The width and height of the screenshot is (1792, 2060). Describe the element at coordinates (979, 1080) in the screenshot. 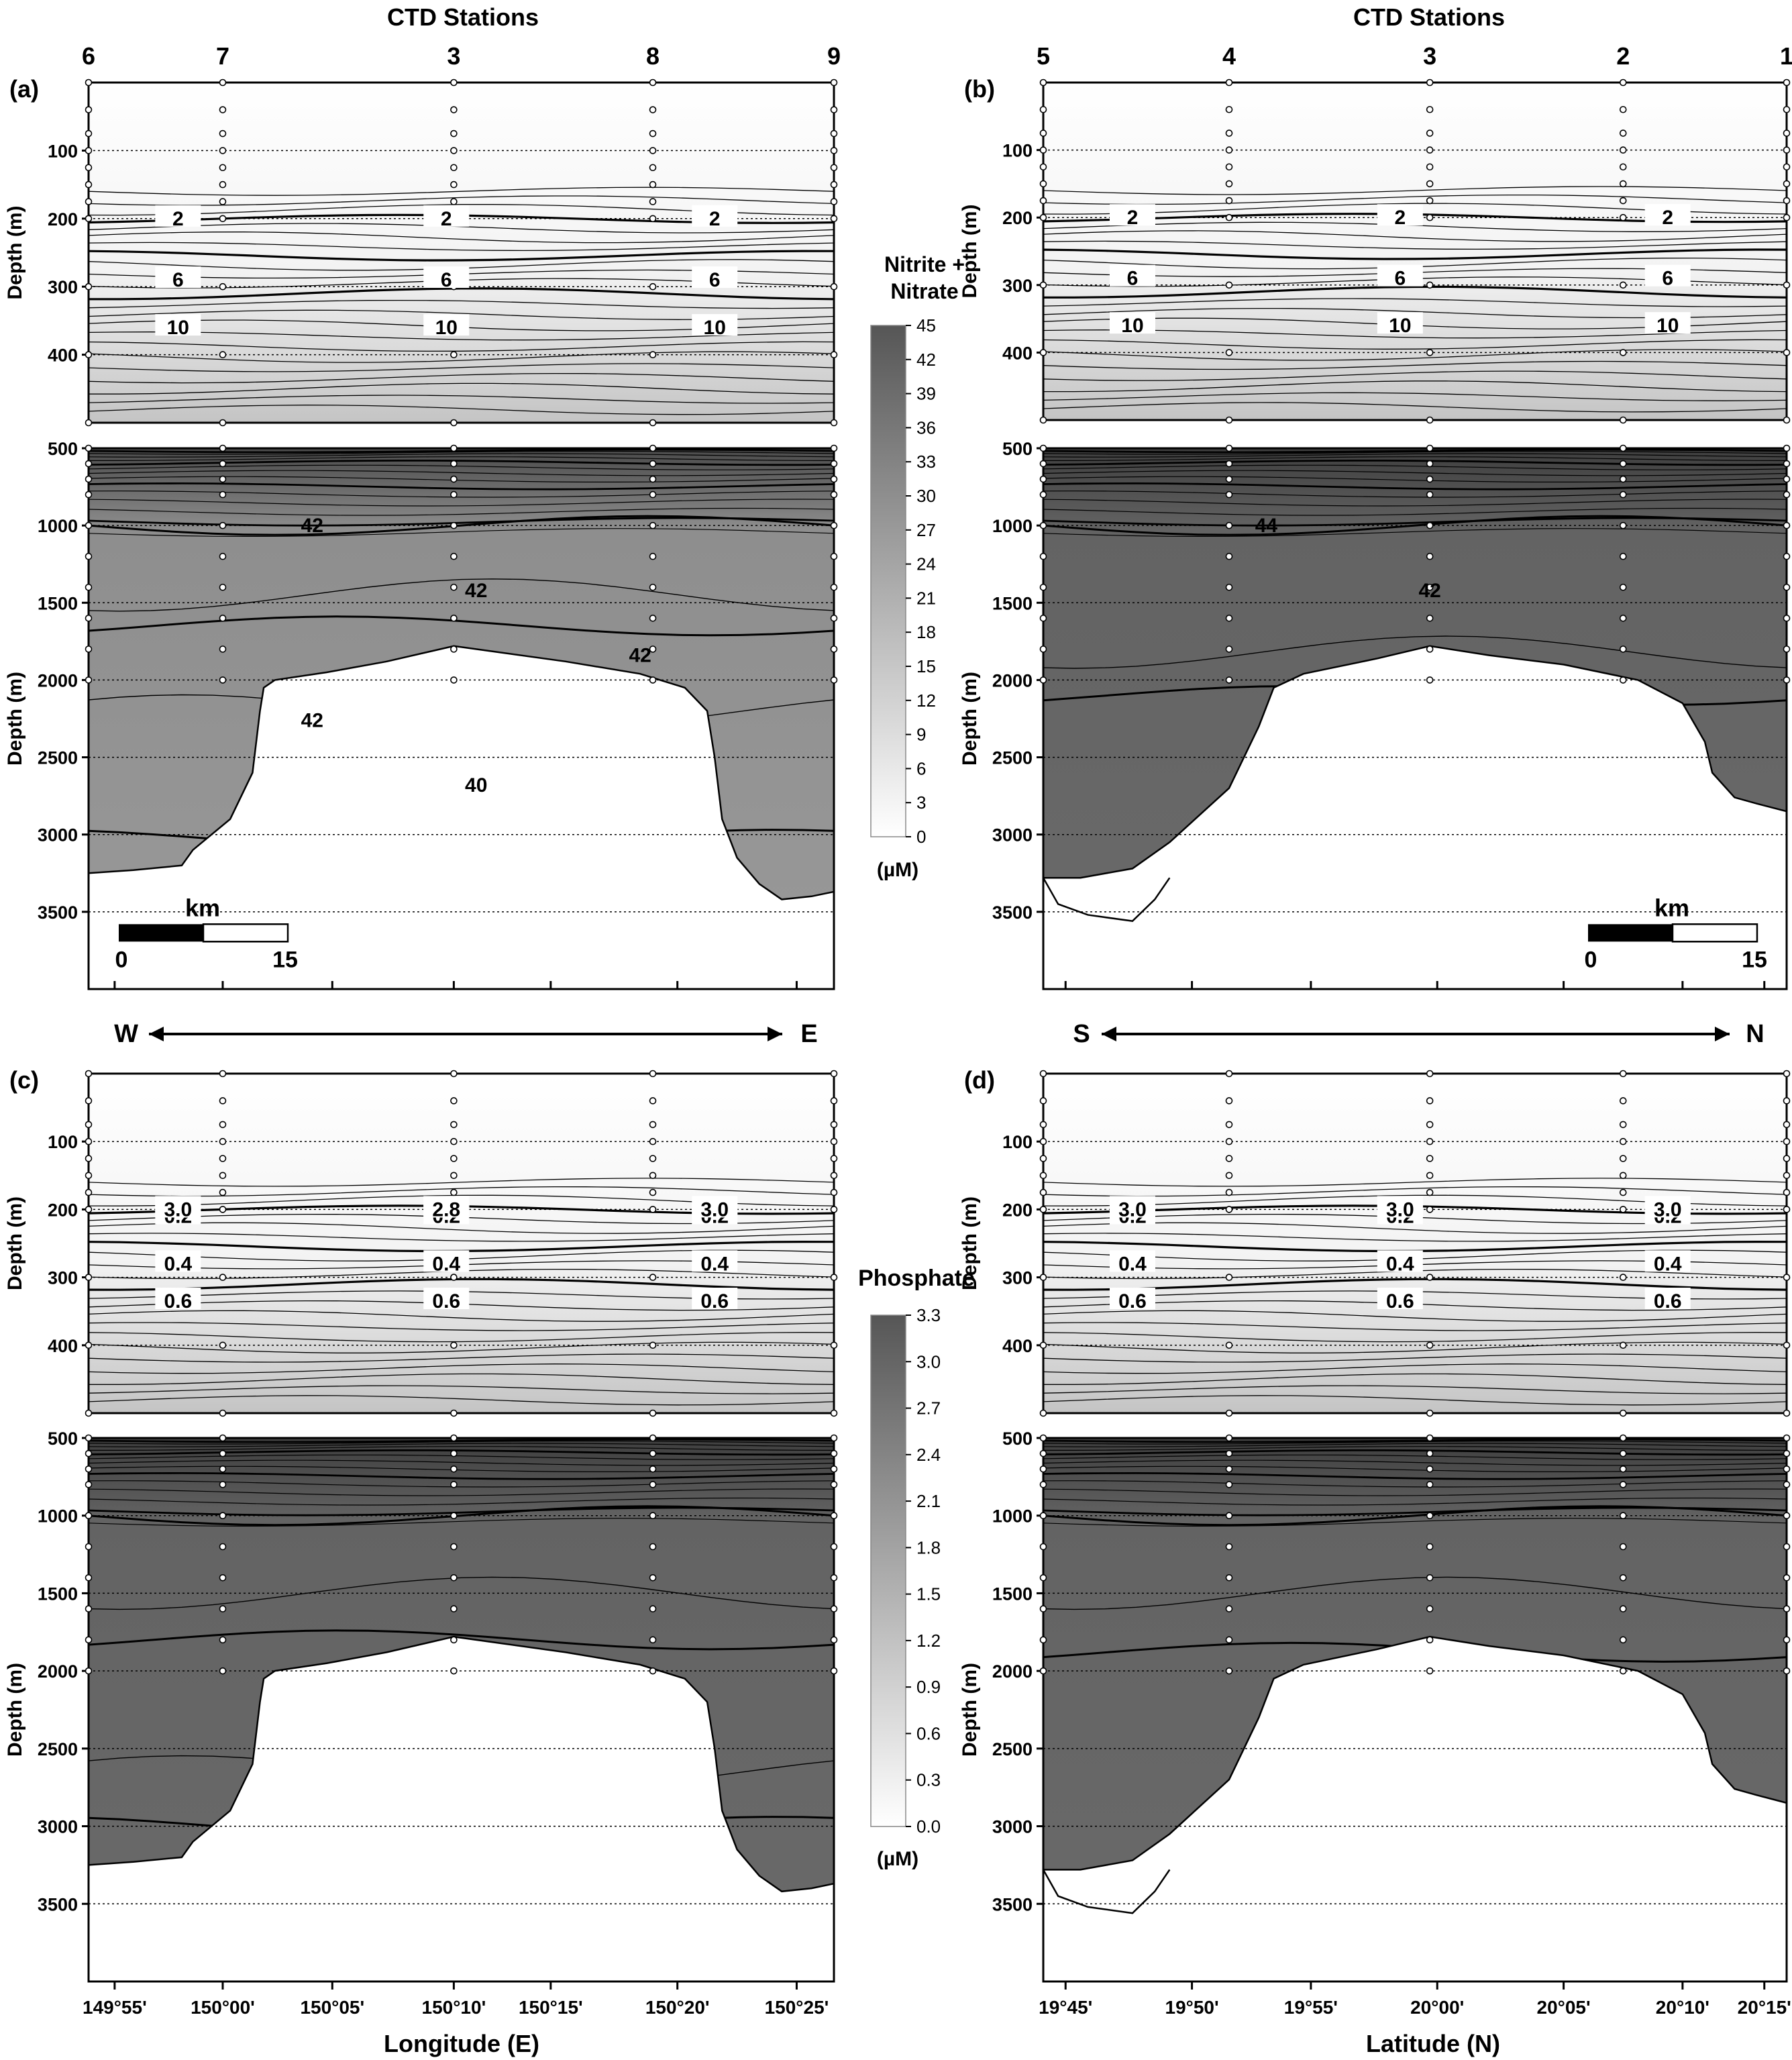

I see `panel-label: (d)` at that location.